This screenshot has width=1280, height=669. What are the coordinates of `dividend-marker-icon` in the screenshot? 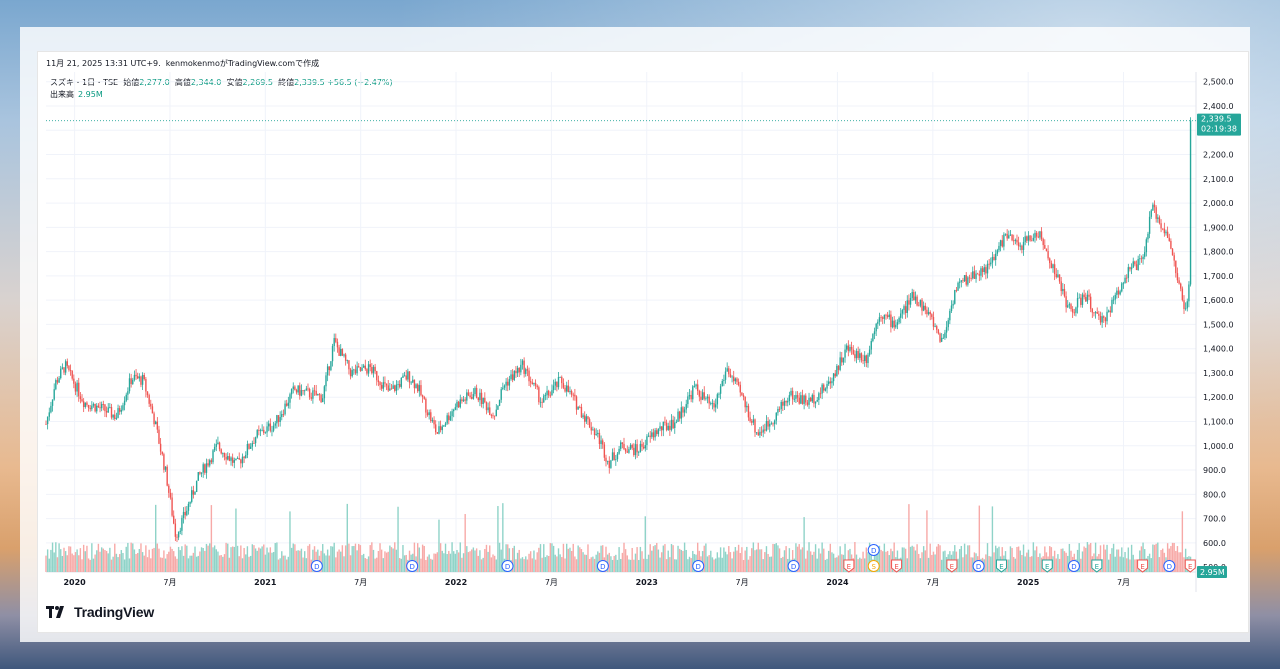 It's located at (978, 566).